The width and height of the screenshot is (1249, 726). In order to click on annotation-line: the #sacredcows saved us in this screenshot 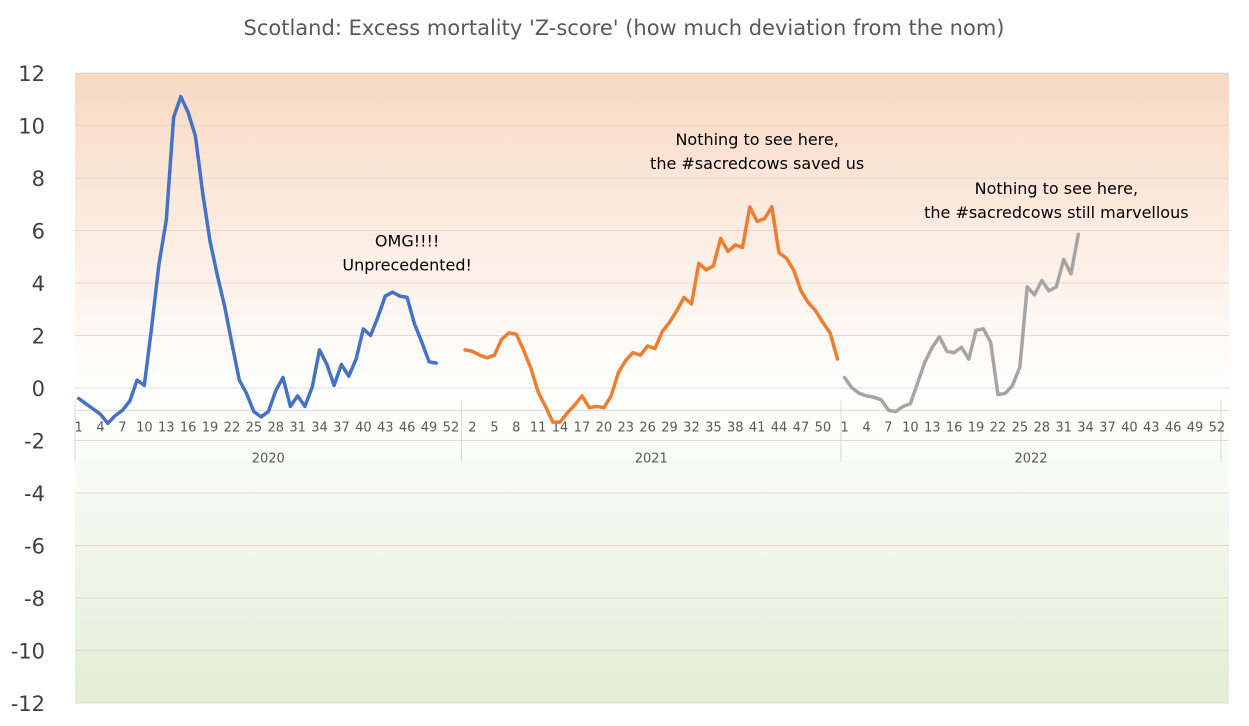, I will do `click(757, 163)`.